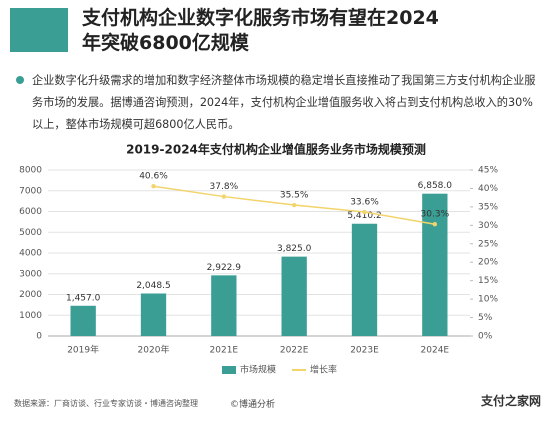 The height and width of the screenshot is (426, 553). Describe the element at coordinates (153, 177) in the screenshot. I see `line-label: 40.6%` at that location.